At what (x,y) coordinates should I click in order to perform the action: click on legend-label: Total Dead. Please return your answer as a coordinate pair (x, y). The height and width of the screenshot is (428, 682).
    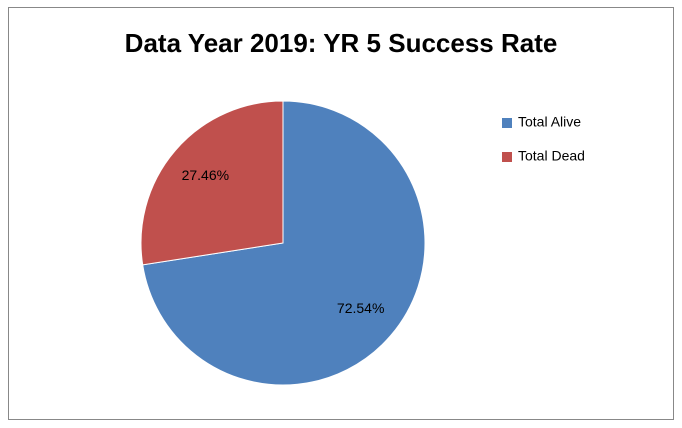
    Looking at the image, I should click on (551, 156).